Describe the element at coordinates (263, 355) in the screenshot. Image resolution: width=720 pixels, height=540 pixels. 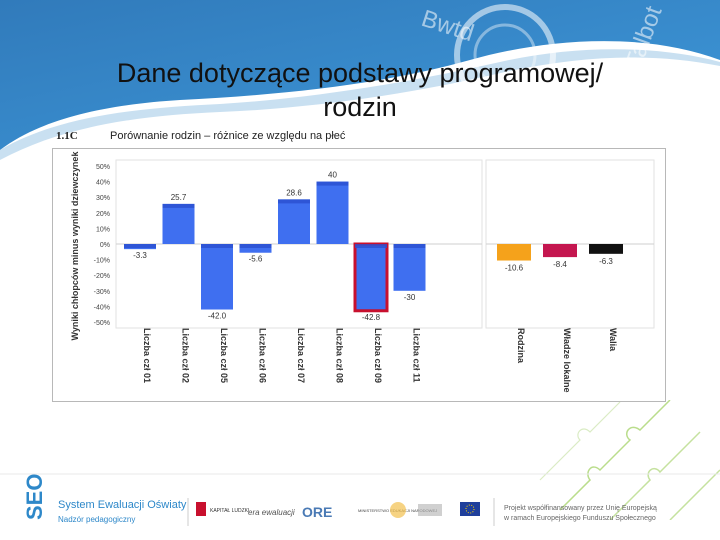
I see `category-label: Liczba czł 06` at that location.